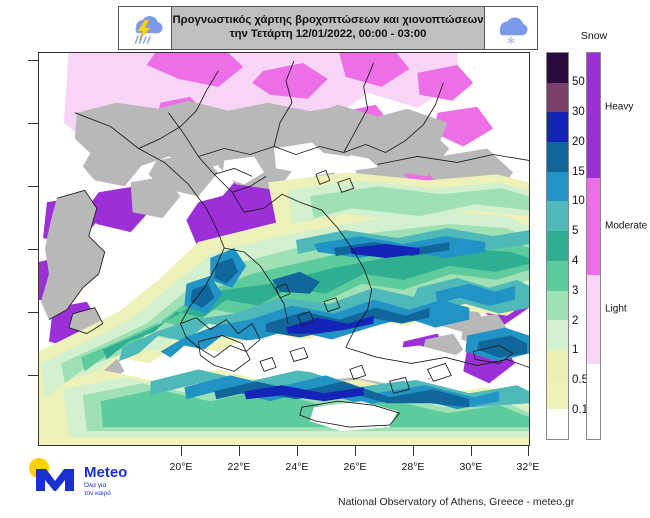  Describe the element at coordinates (182, 451) in the screenshot. I see `xtick-mark-20e` at that location.